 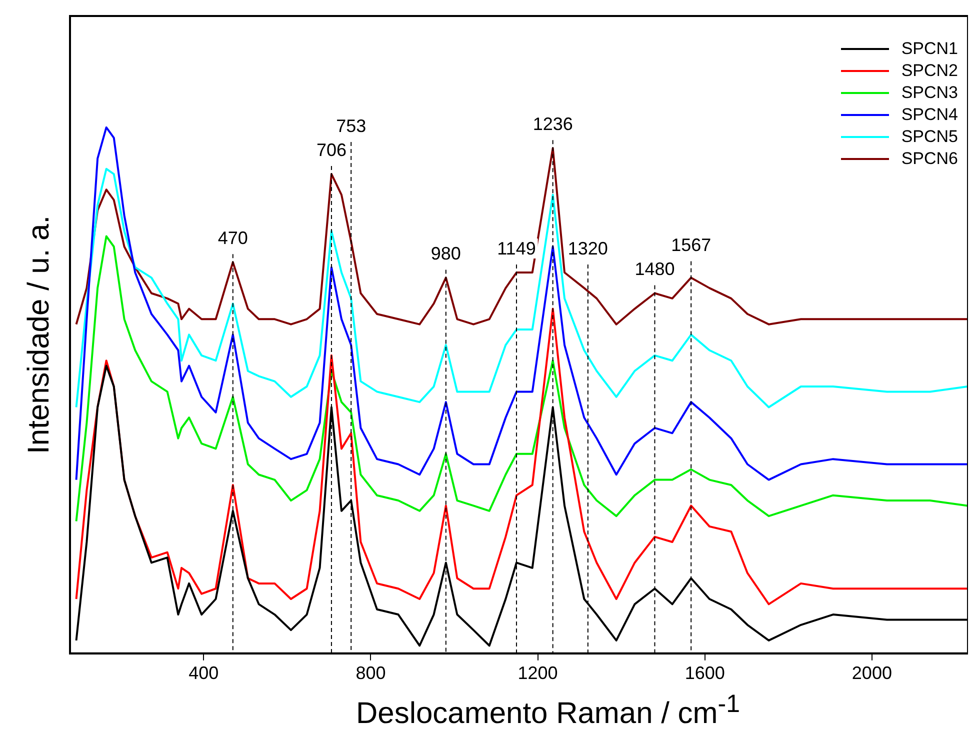 I want to click on ref-line-label: 470, so click(x=233, y=238).